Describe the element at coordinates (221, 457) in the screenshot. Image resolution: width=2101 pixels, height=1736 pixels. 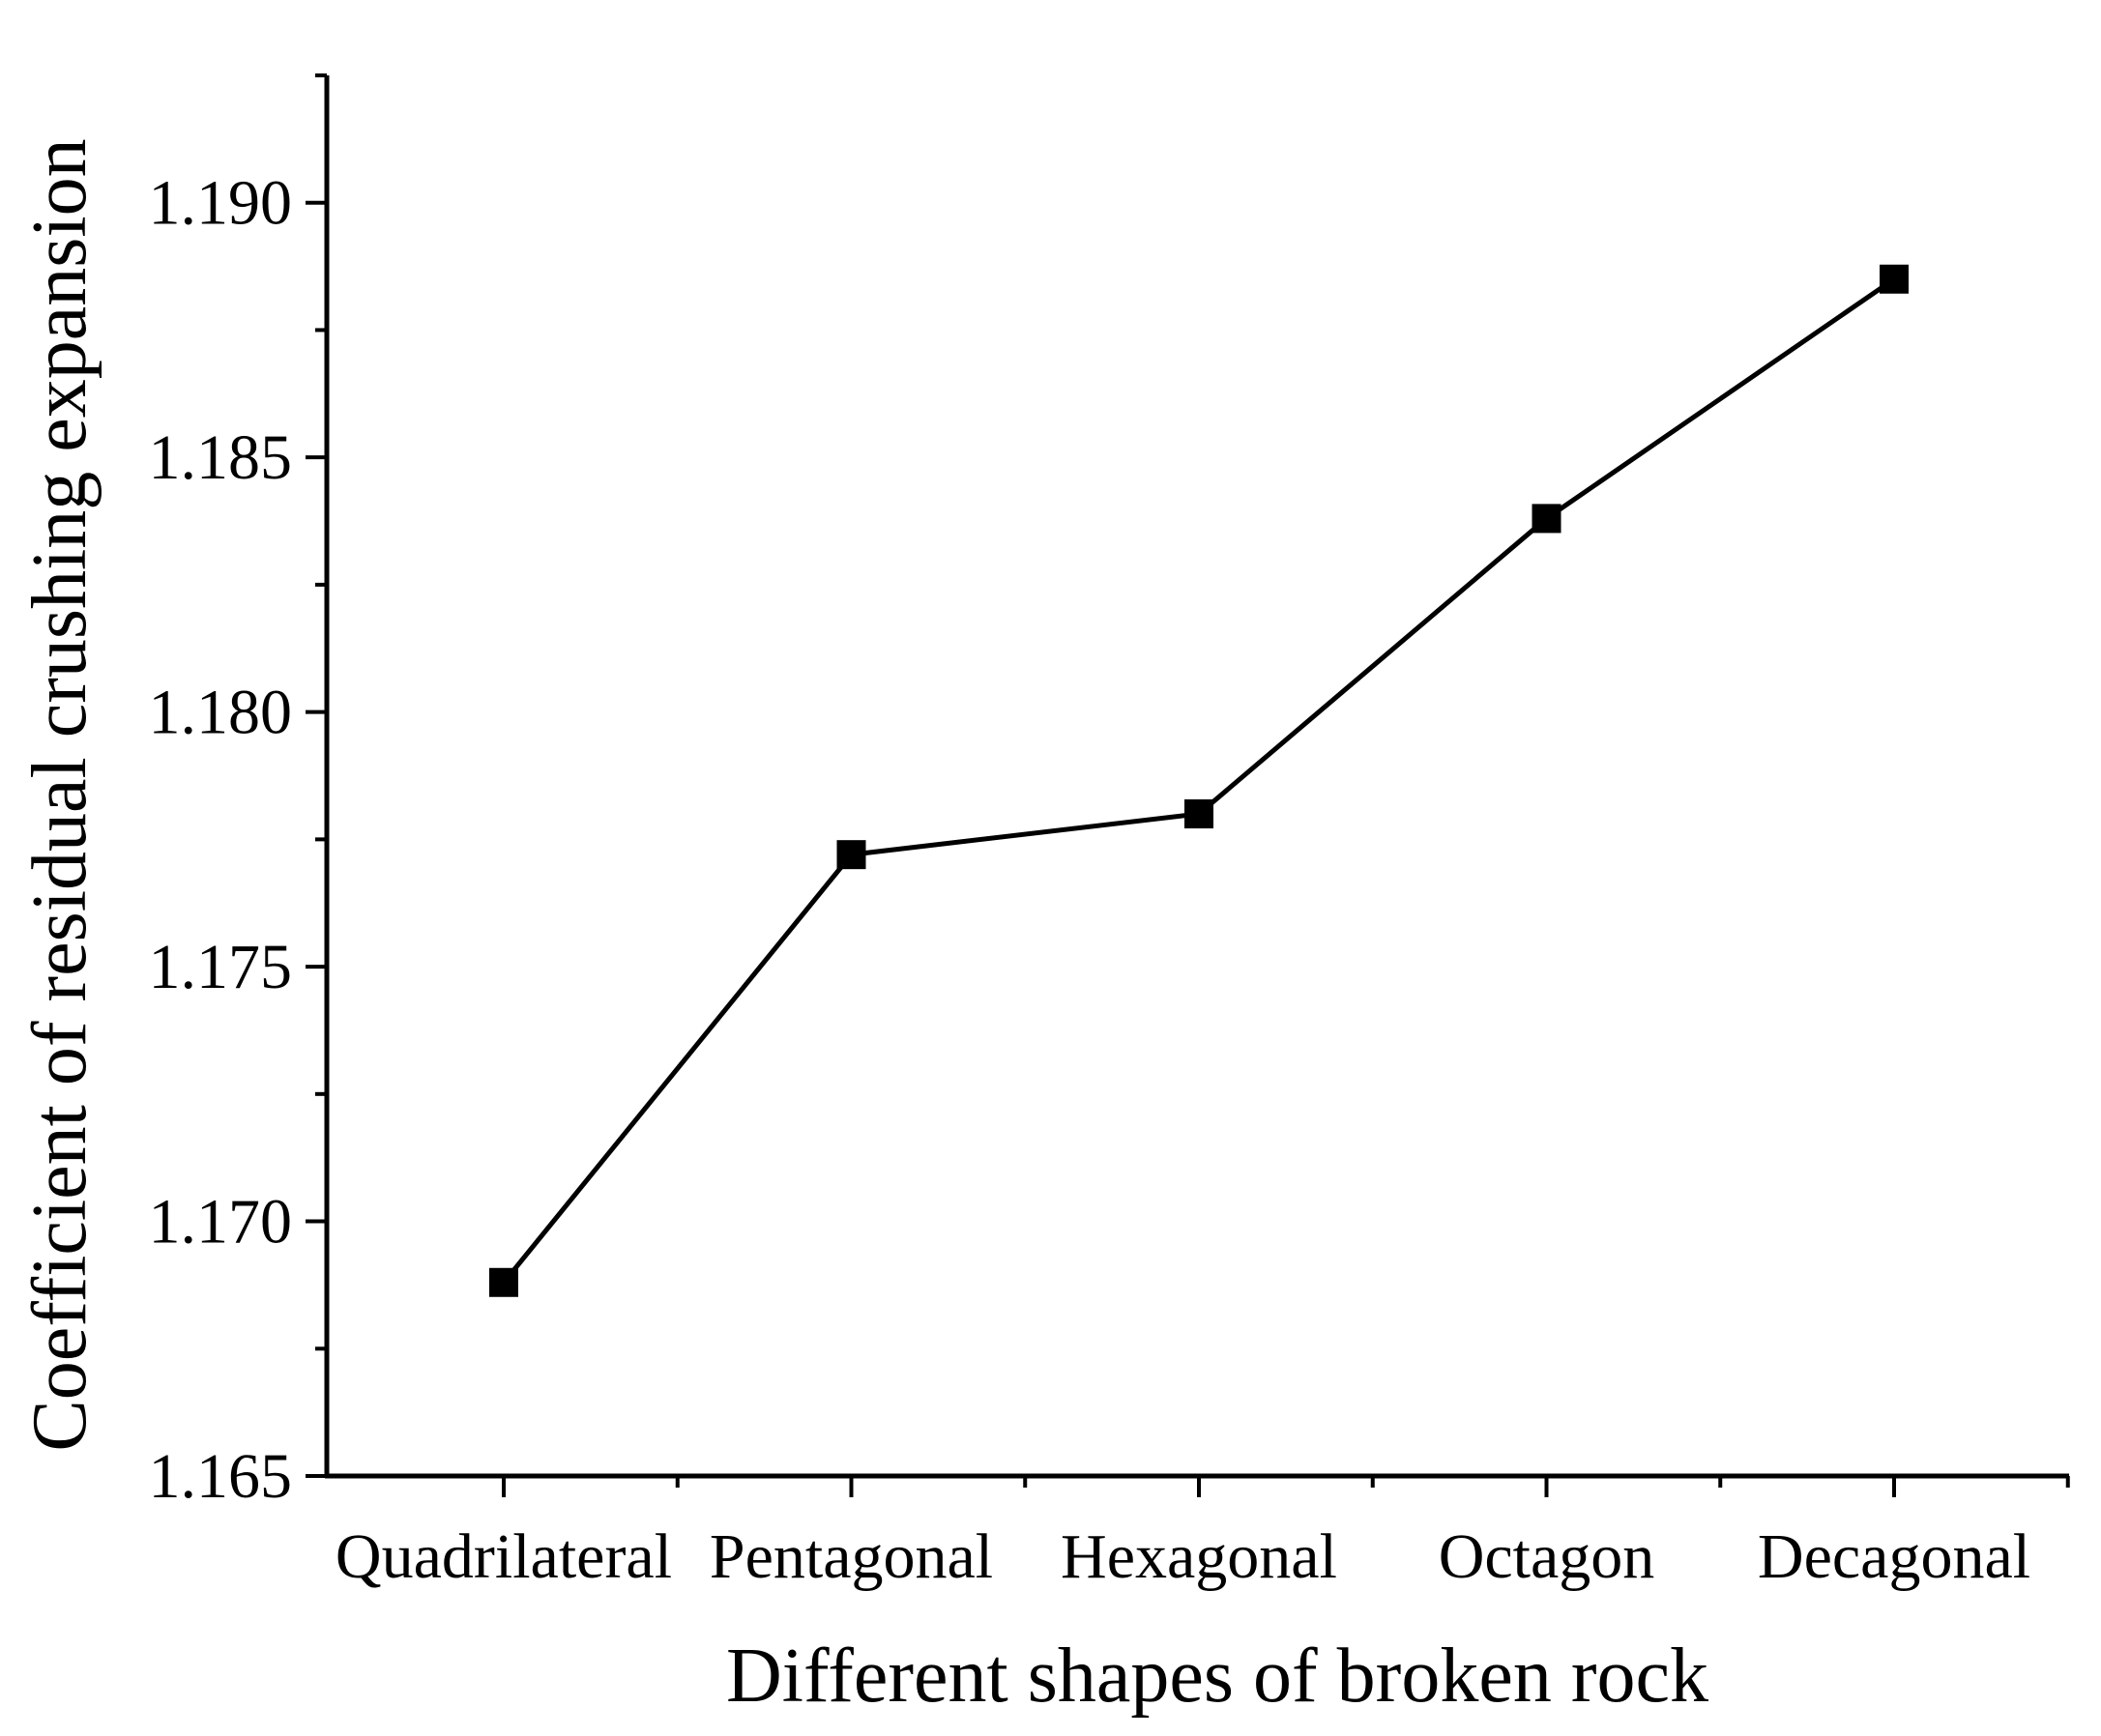
I see `y-tick-label: 1.185` at that location.